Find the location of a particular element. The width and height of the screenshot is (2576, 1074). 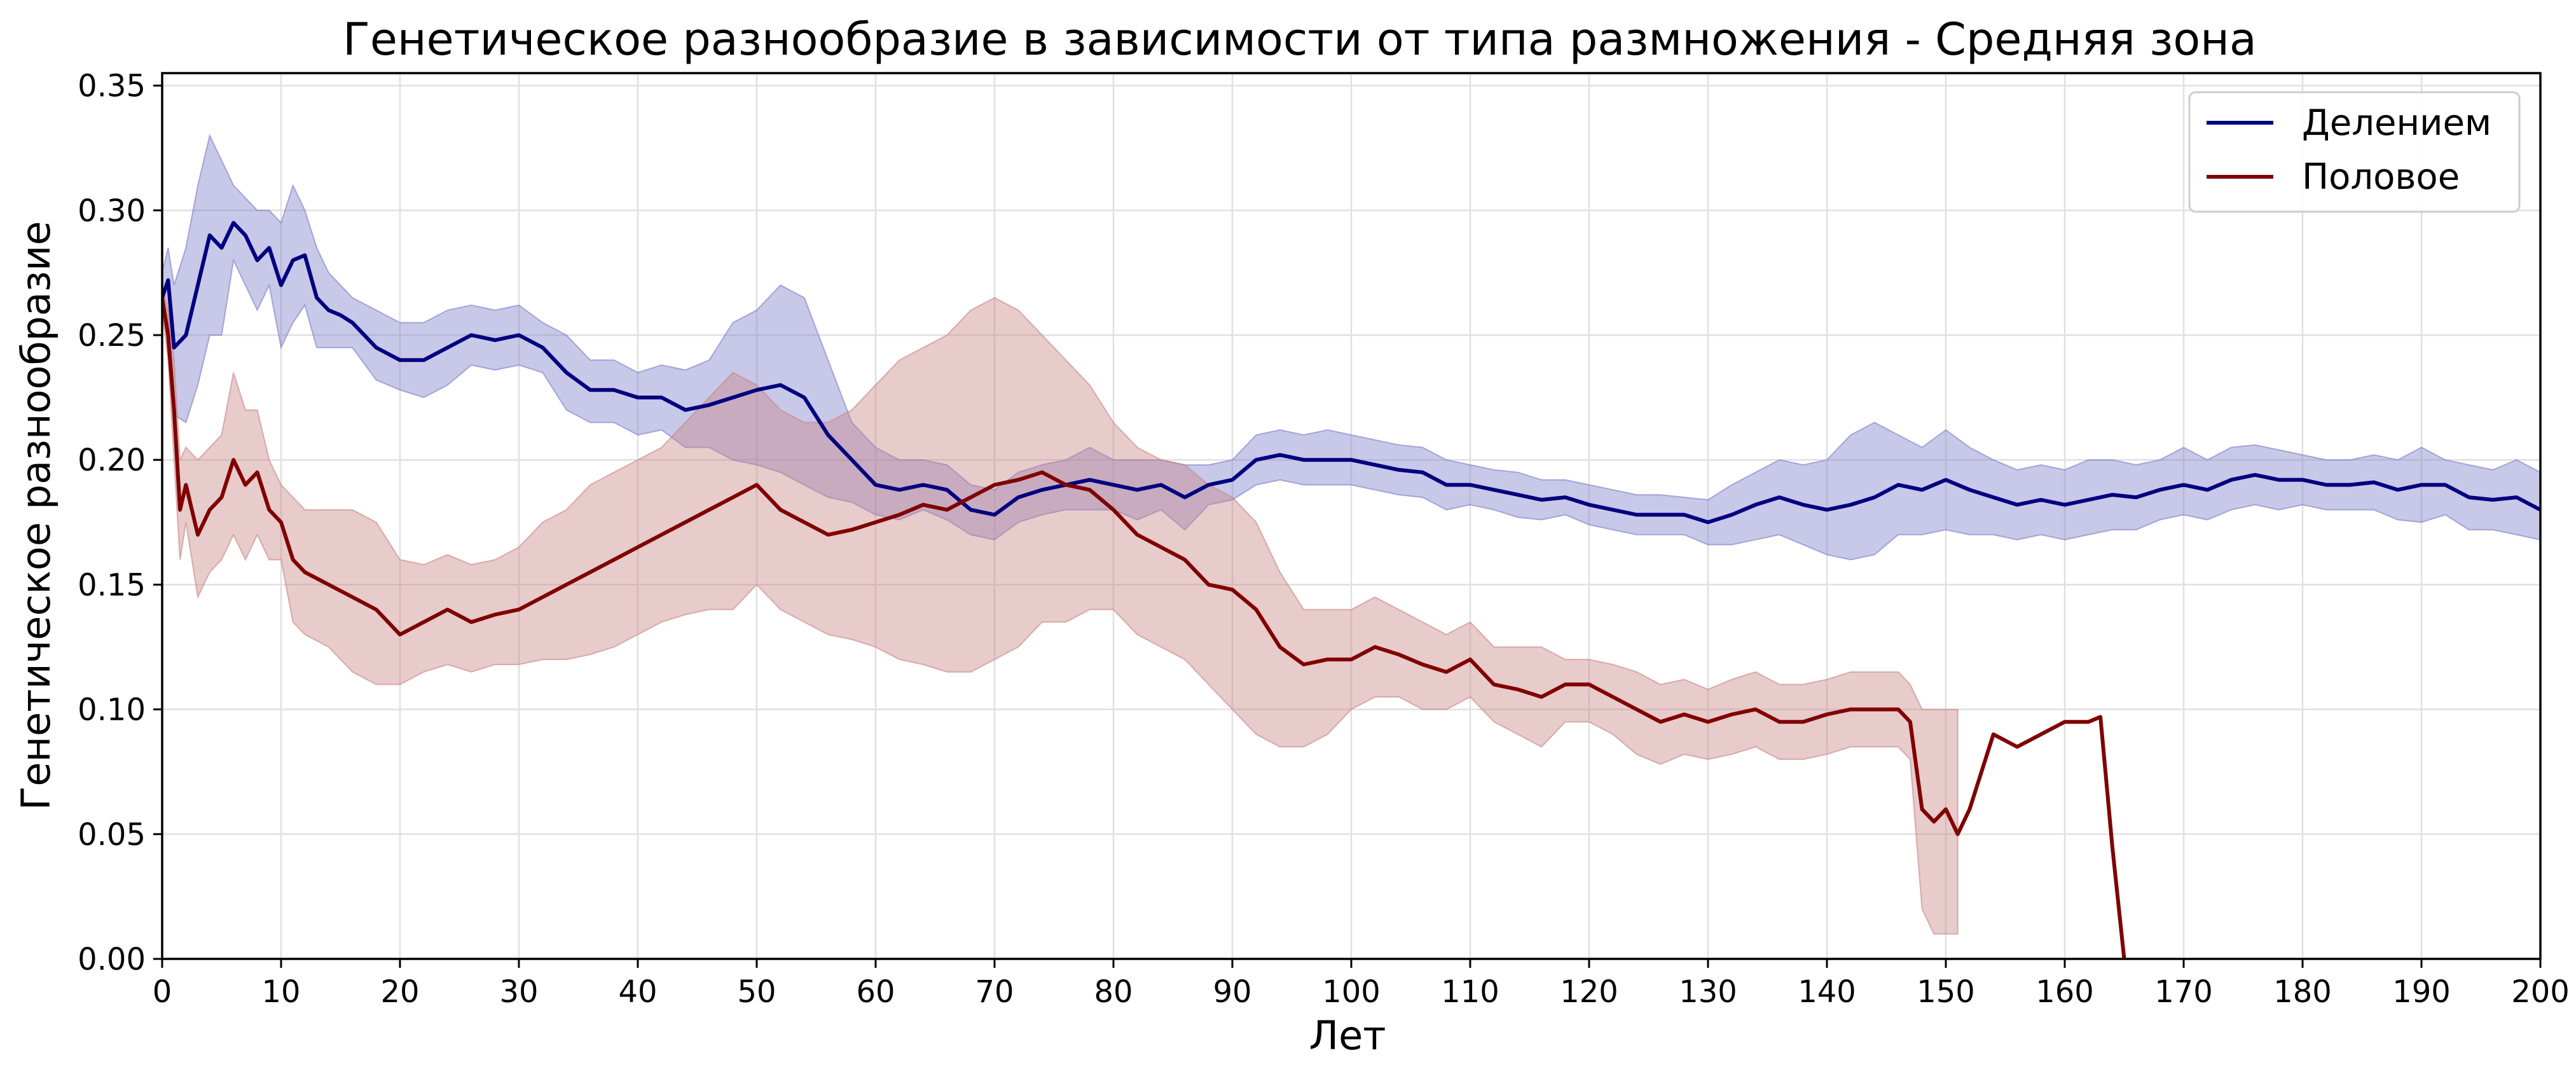

x-tick-label: 140 is located at coordinates (1827, 992).